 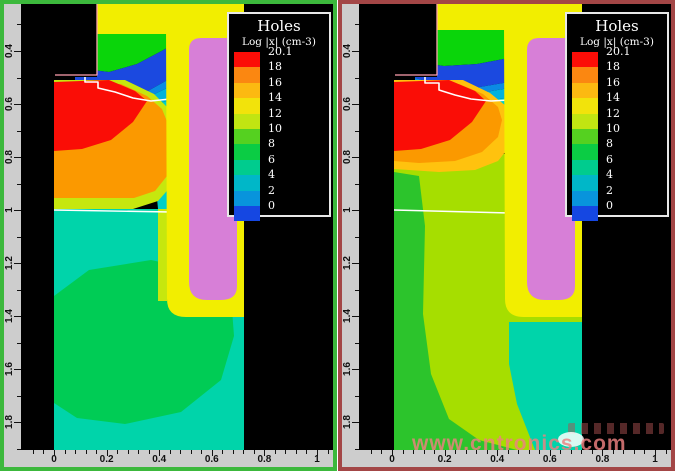 I want to click on legend-title: Holes, so click(x=617, y=26).